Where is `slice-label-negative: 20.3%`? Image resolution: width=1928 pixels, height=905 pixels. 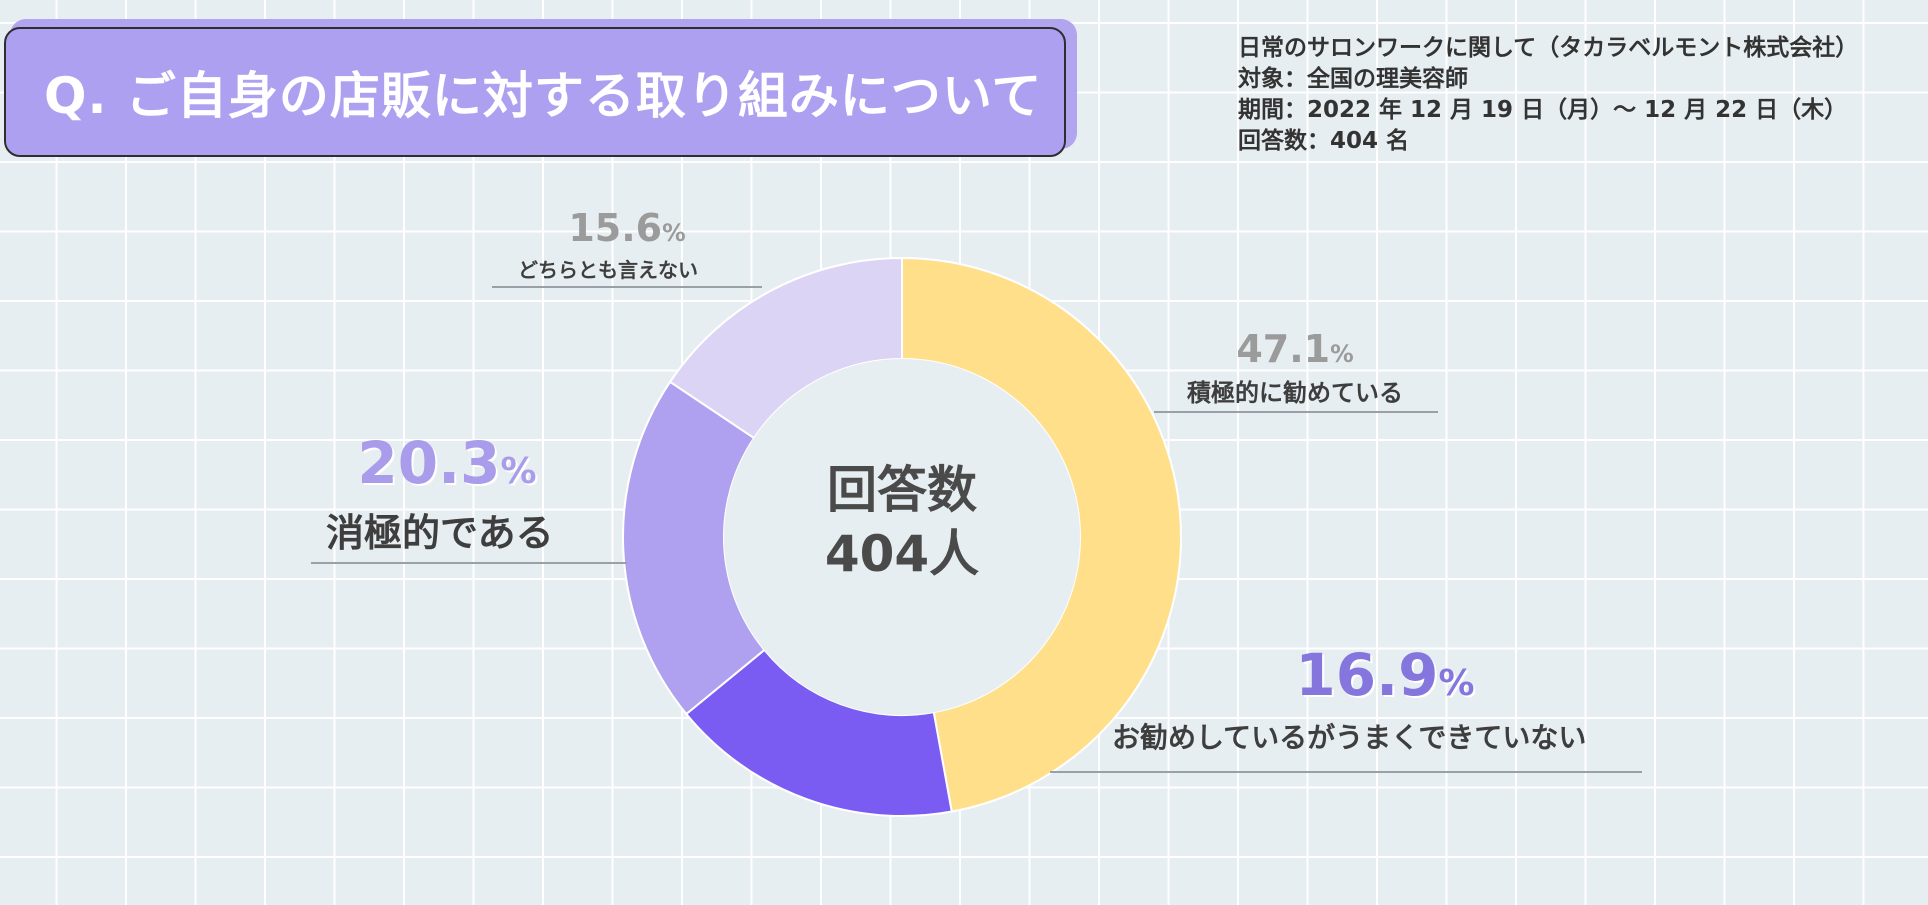 slice-label-negative: 20.3% is located at coordinates (447, 467).